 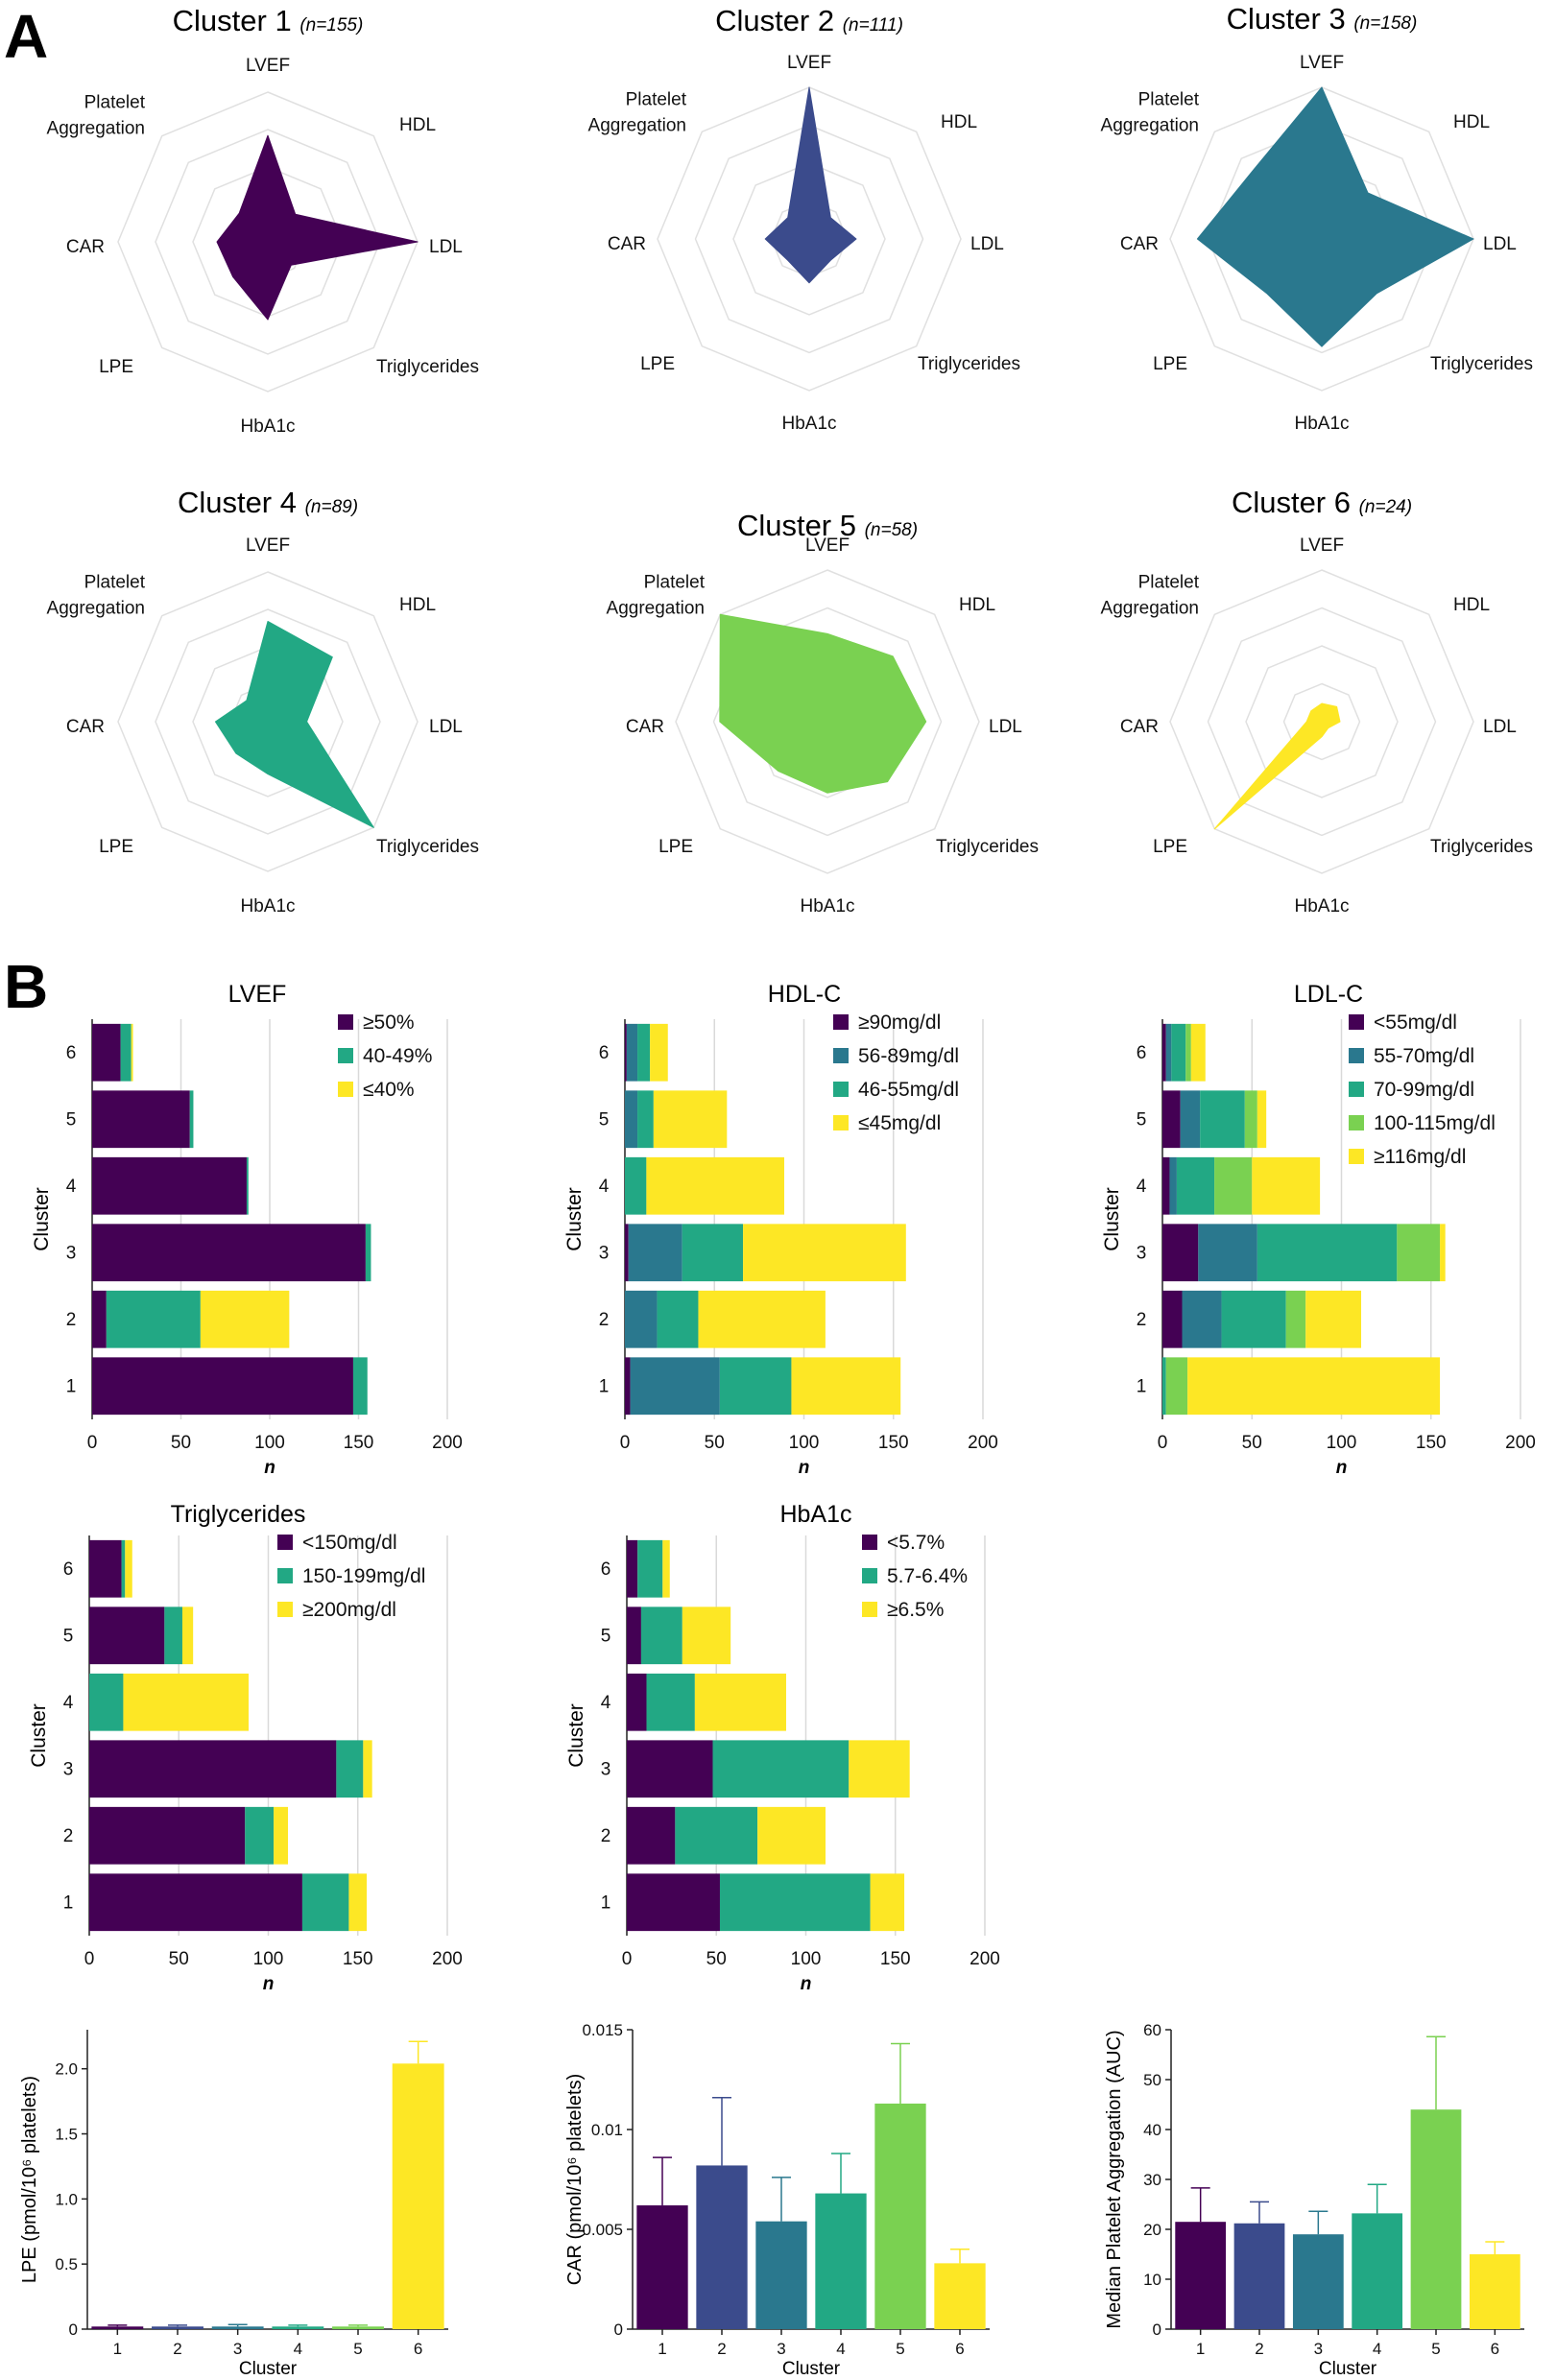 I want to click on x-tick-label: 150, so click(x=896, y=1959).